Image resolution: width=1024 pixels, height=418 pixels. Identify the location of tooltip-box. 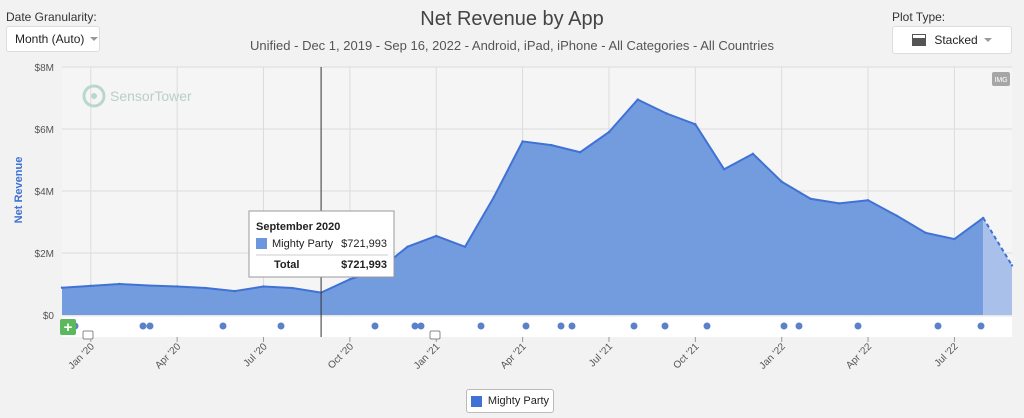
(321, 244).